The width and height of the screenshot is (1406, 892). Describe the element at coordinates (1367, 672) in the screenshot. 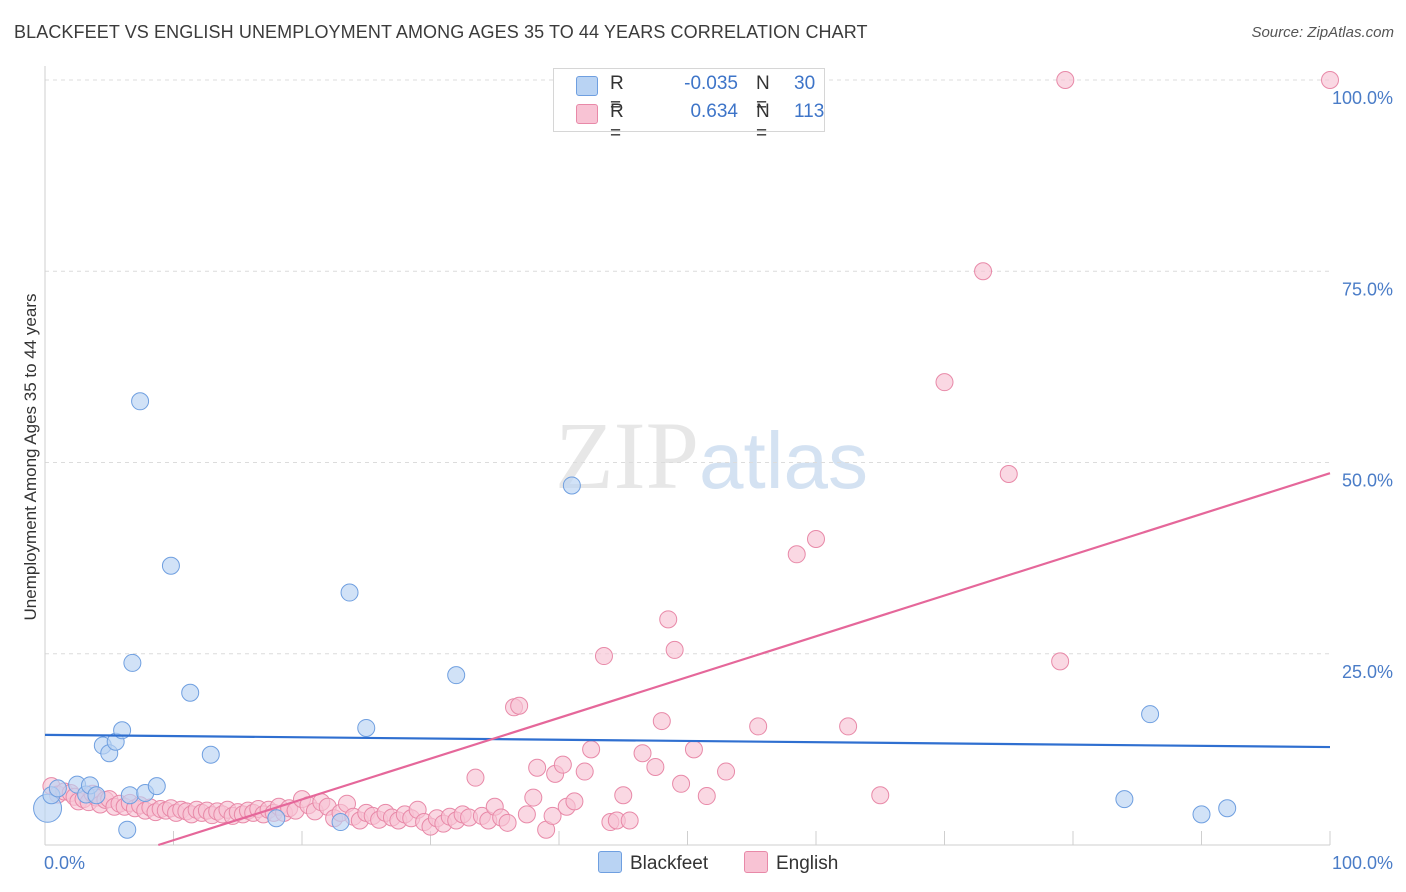

I see `y-tick-label: 25.0%` at that location.